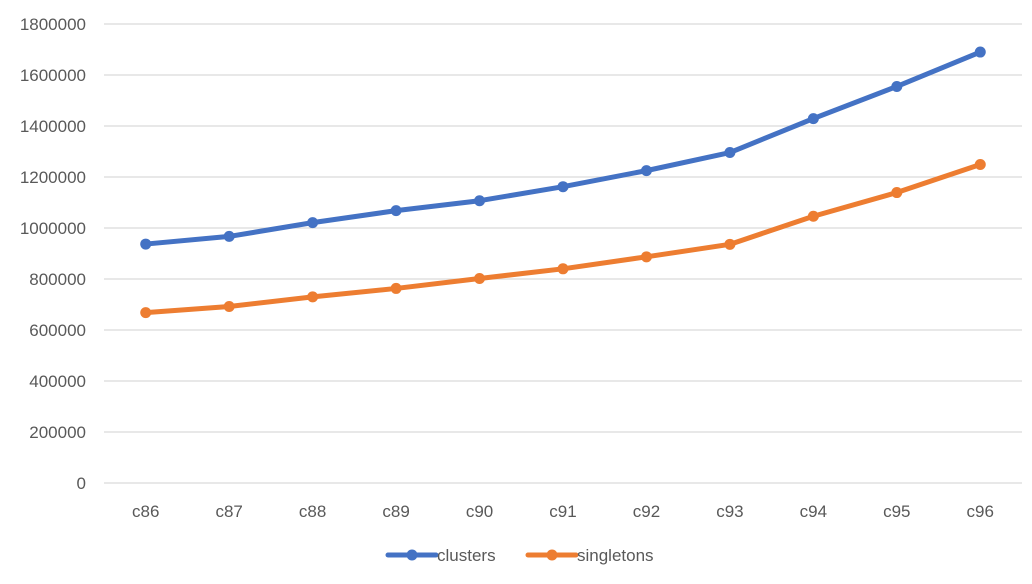 The image size is (1032, 584). Describe the element at coordinates (896, 511) in the screenshot. I see `x-tick-label: c95` at that location.